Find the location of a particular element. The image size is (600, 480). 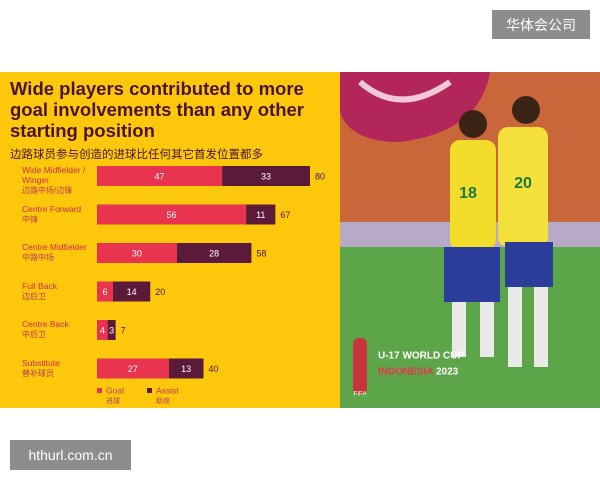

value-label: 27 is located at coordinates (133, 369).